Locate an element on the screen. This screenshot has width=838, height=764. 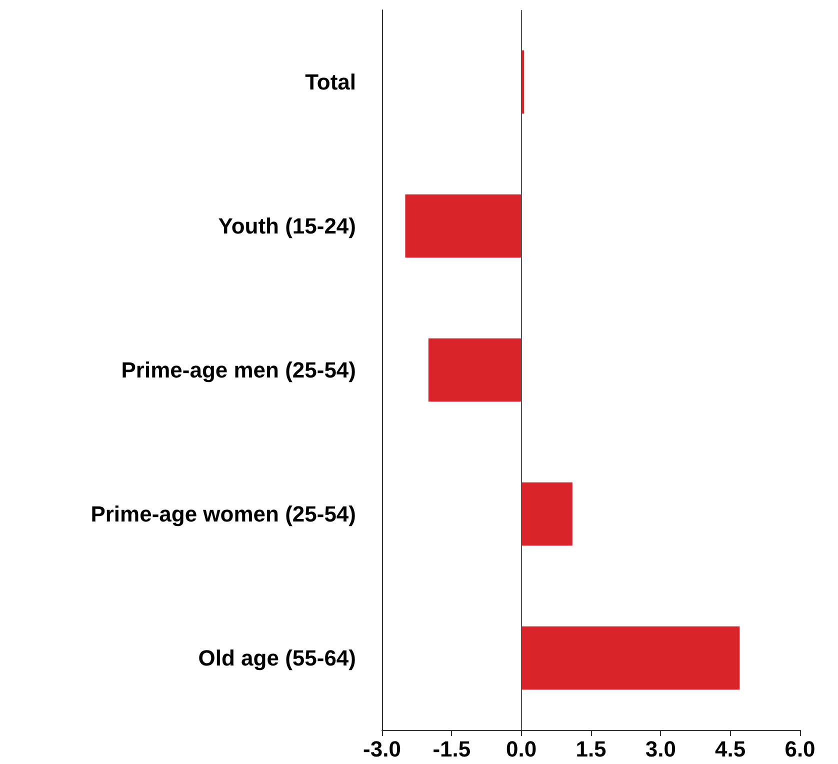
x-tick-label: -3.0 is located at coordinates (382, 749).